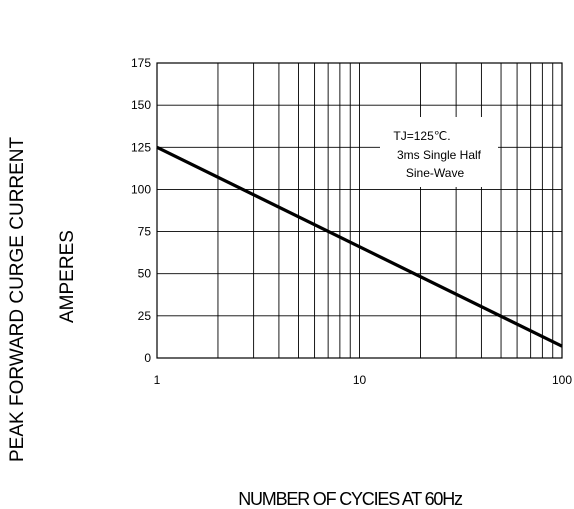 This screenshot has height=509, width=574. Describe the element at coordinates (141, 189) in the screenshot. I see `y-tick-label: 100` at that location.